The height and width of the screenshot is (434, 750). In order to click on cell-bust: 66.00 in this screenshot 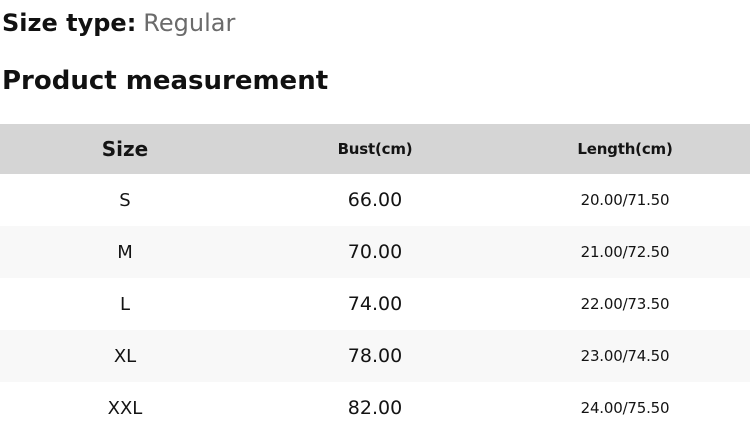, I will do `click(375, 200)`.